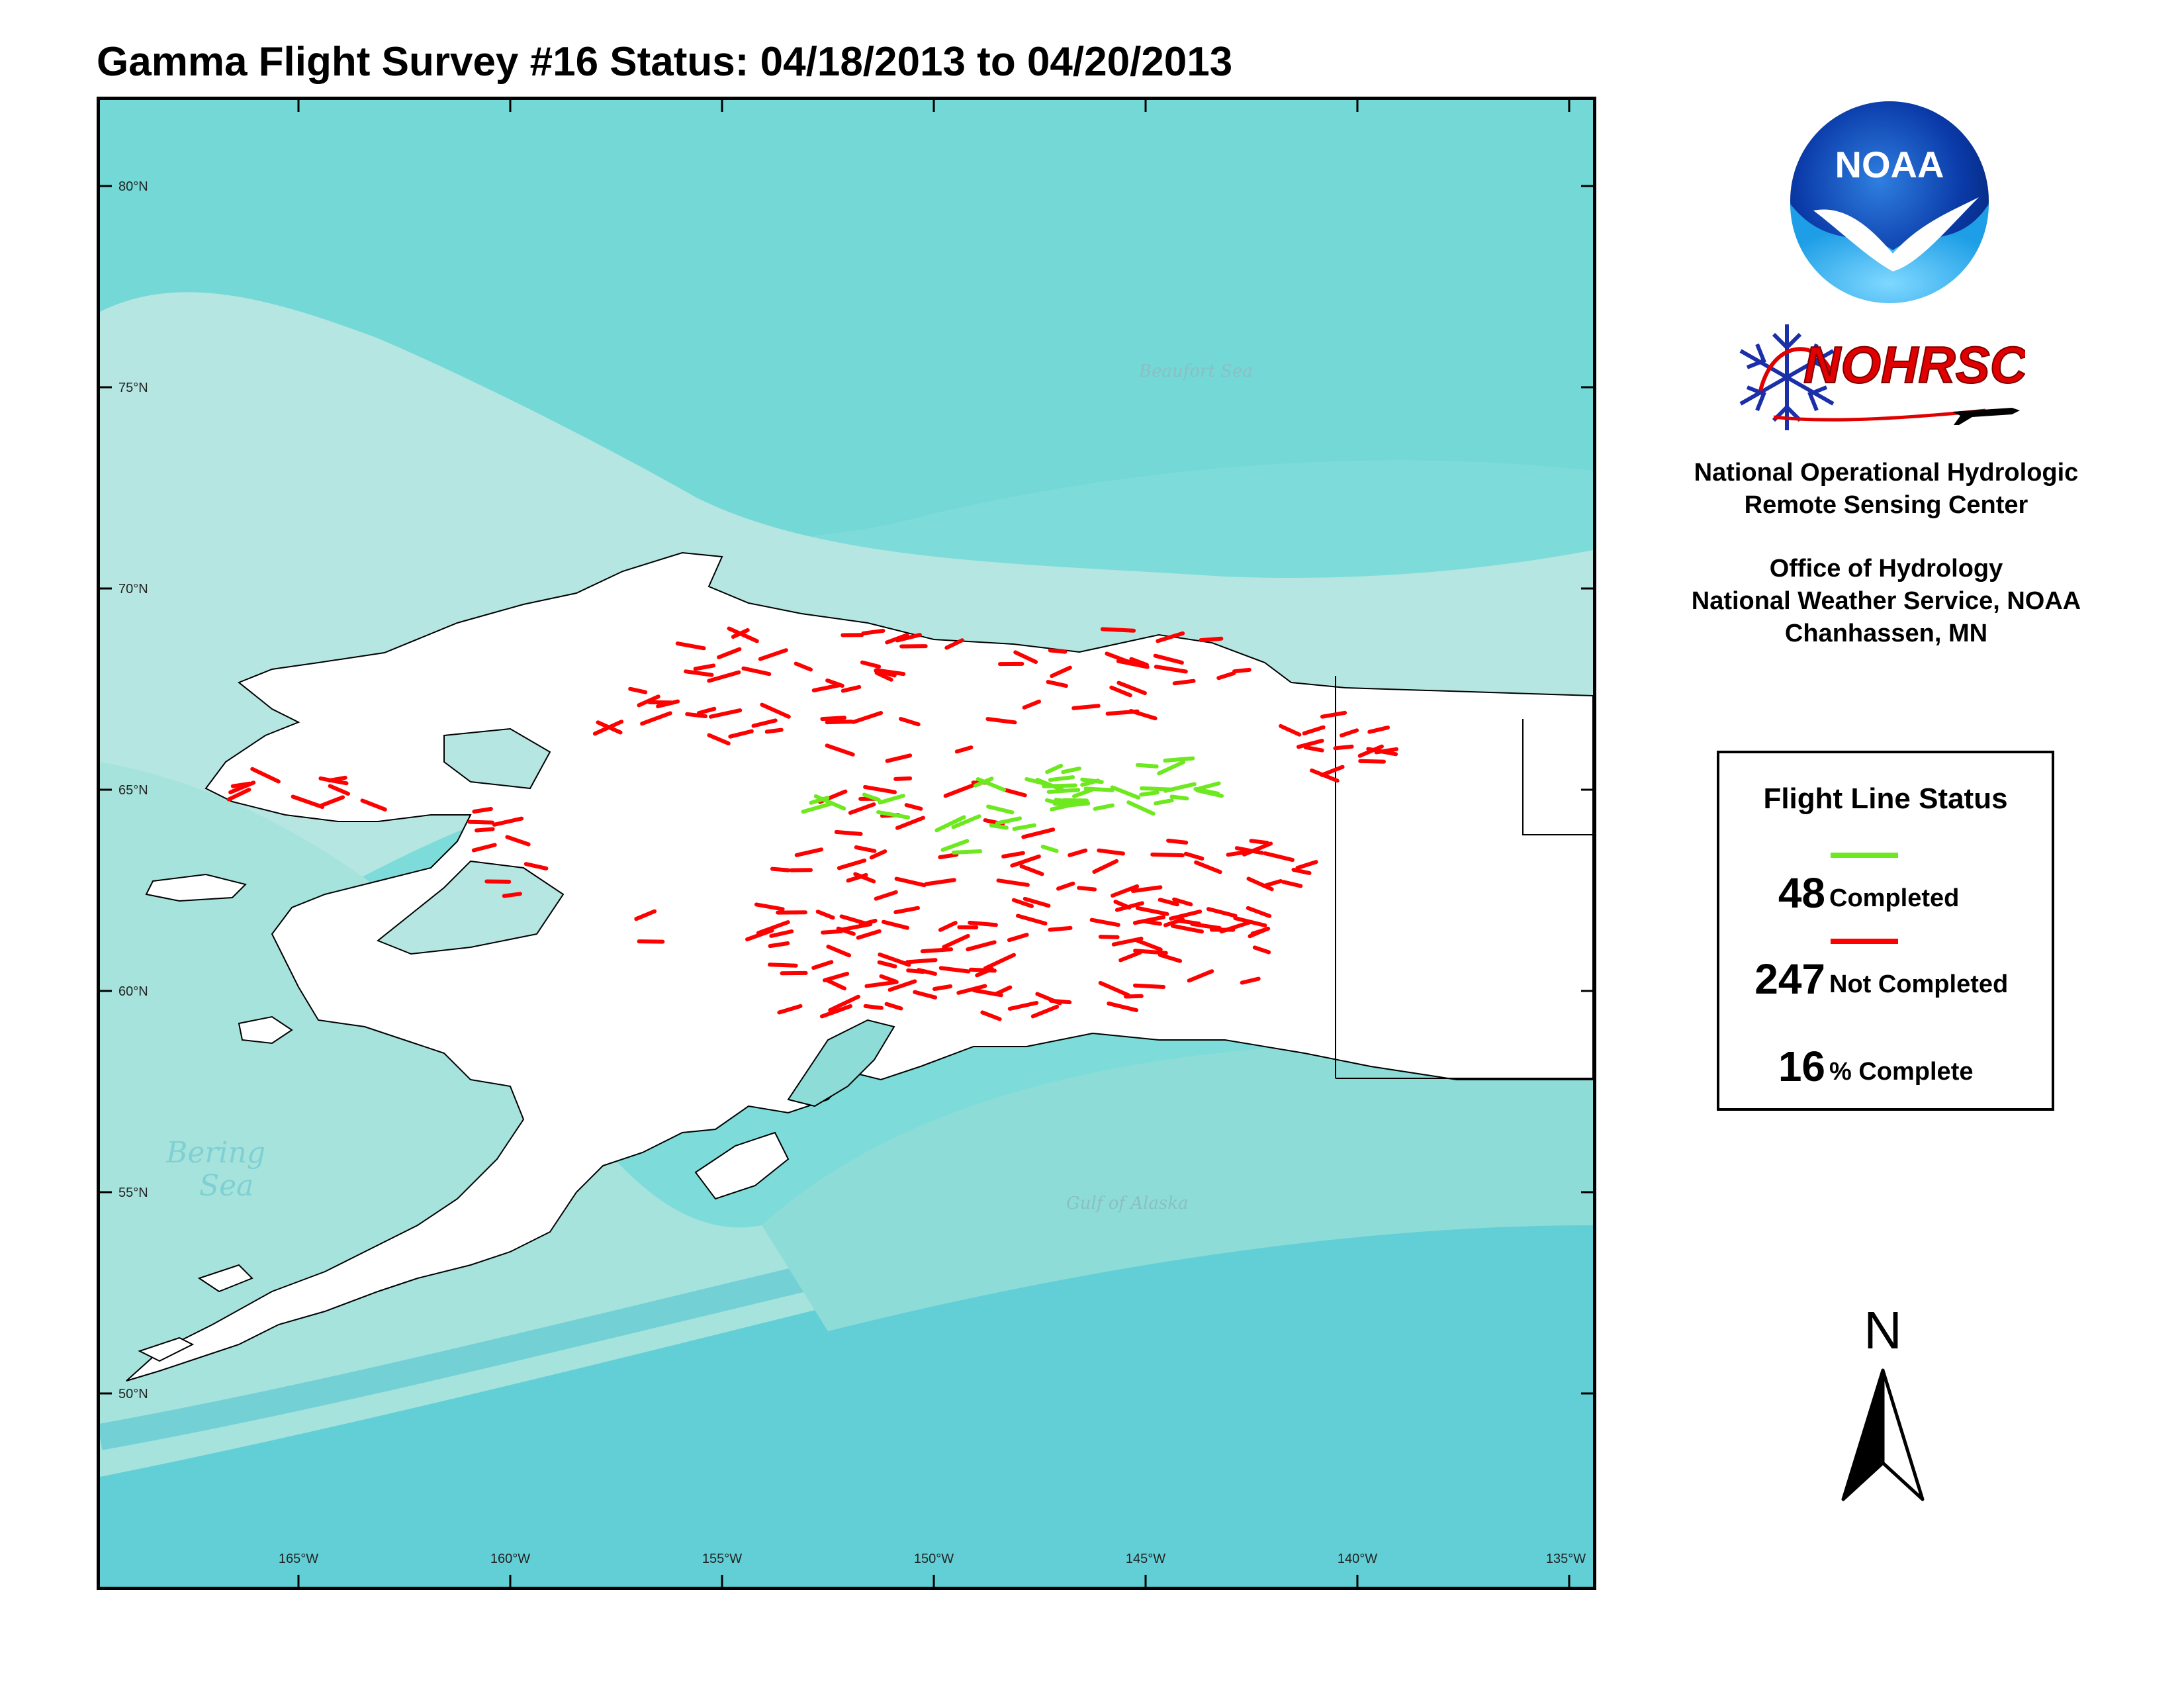 The image size is (2184, 1688). I want to click on jet-icon, so click(1986, 416).